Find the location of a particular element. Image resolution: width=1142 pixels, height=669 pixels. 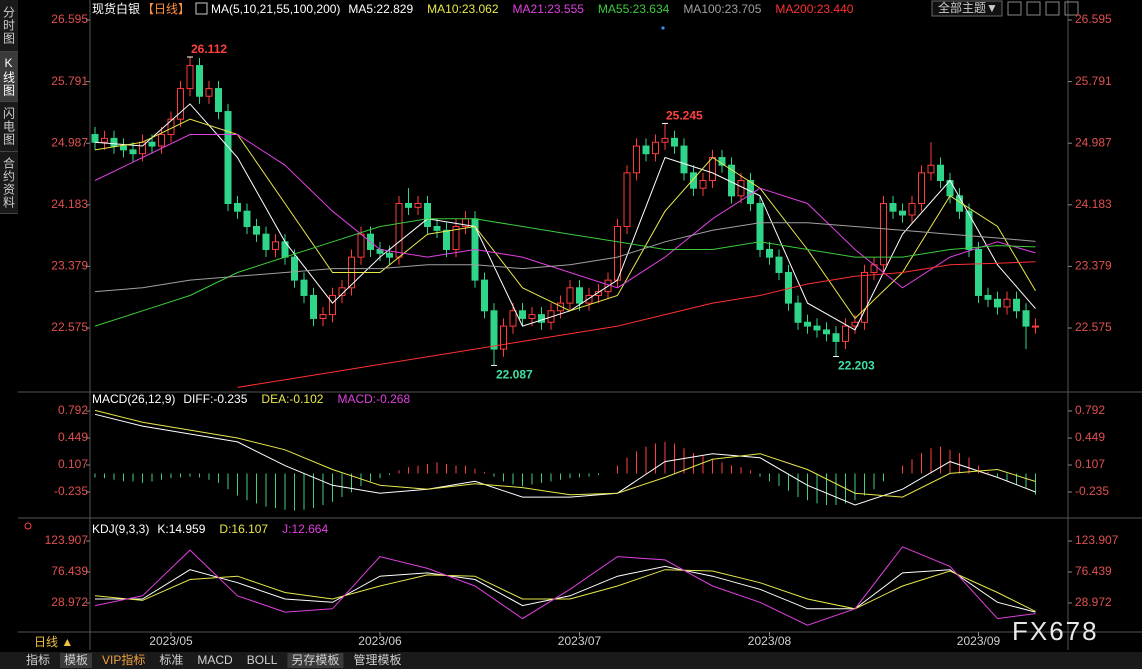

y-tick-label-right: 24.987 is located at coordinates (1093, 142).